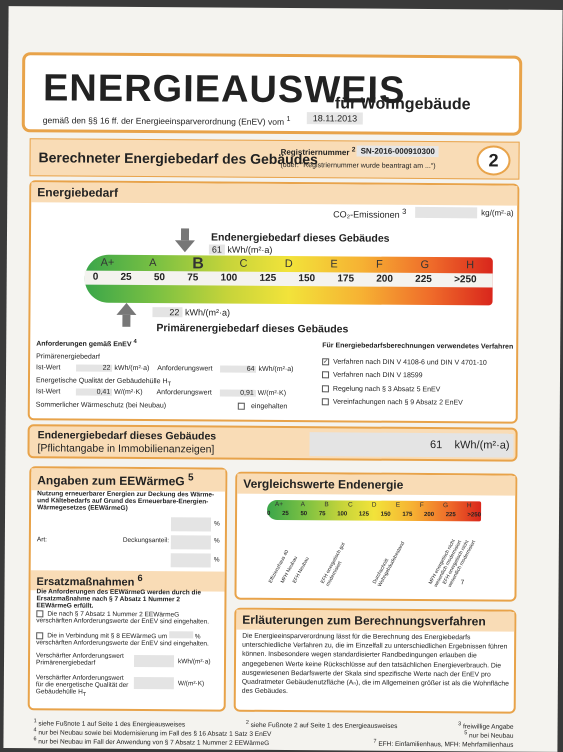 The height and width of the screenshot is (752, 563). I want to click on scale-tick-0: 0, so click(95, 277).